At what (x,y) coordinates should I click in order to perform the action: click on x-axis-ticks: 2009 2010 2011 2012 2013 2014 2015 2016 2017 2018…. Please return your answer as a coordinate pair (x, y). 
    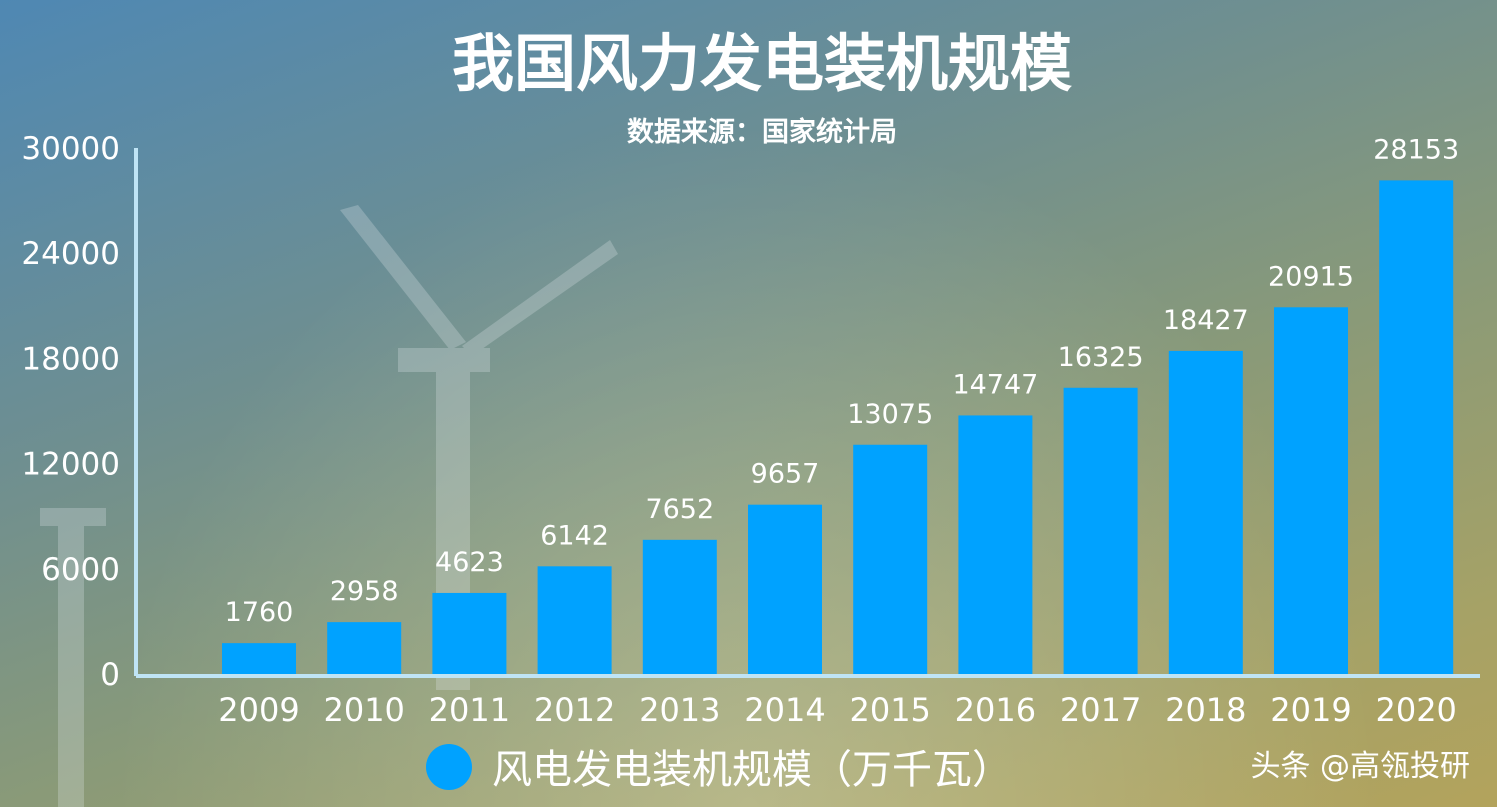
    Looking at the image, I should click on (837, 710).